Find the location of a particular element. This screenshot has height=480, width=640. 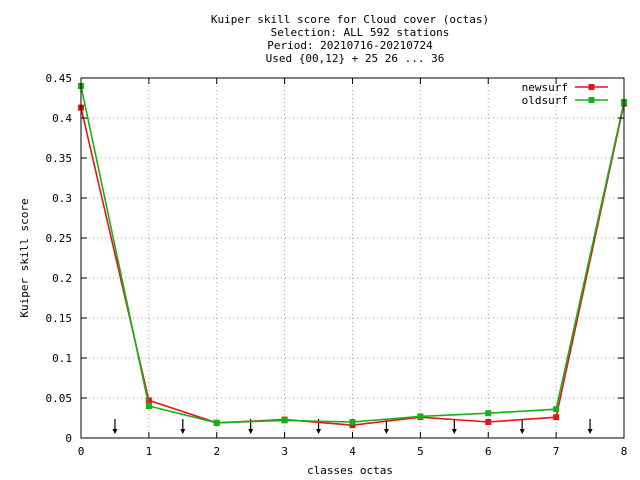

y-tick-label: 0.05 is located at coordinates (59, 398).